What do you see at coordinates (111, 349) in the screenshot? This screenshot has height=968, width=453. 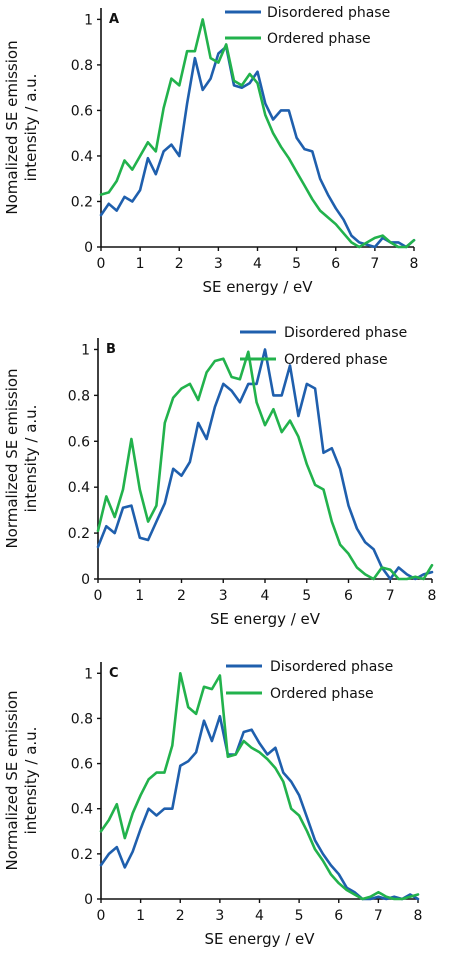 I see `panel-label: B` at bounding box center [111, 349].